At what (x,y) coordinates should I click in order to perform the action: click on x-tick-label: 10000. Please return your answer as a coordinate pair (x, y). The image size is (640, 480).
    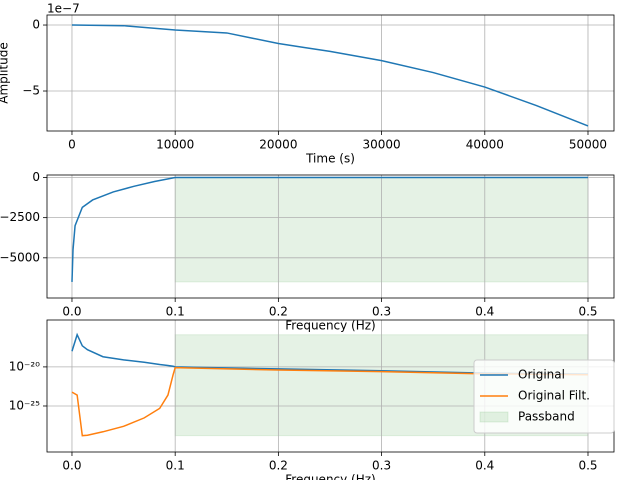
    Looking at the image, I should click on (175, 145).